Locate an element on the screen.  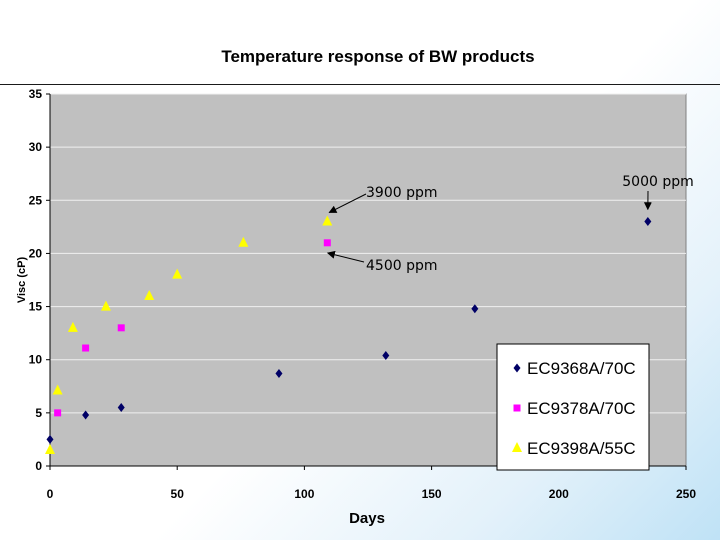
legend-box is located at coordinates (573, 407).